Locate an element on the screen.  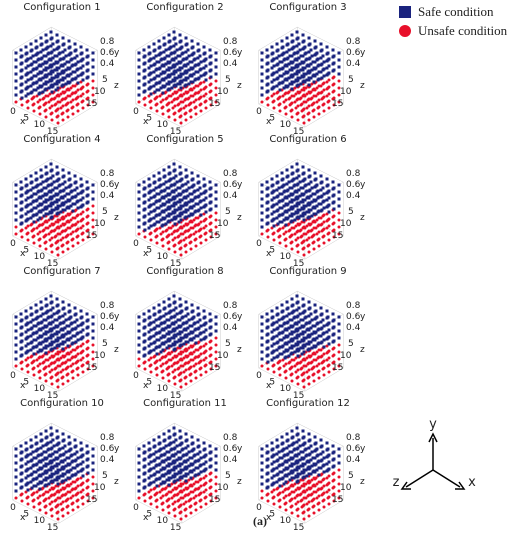
y-tick-label: 0.8 is located at coordinates (353, 42).